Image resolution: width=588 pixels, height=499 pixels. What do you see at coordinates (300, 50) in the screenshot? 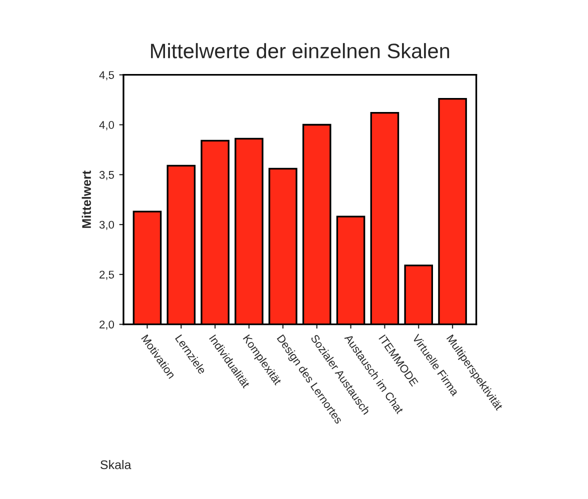
I see `chart-title: Mittelwerte der einzelnen Skalen` at bounding box center [300, 50].